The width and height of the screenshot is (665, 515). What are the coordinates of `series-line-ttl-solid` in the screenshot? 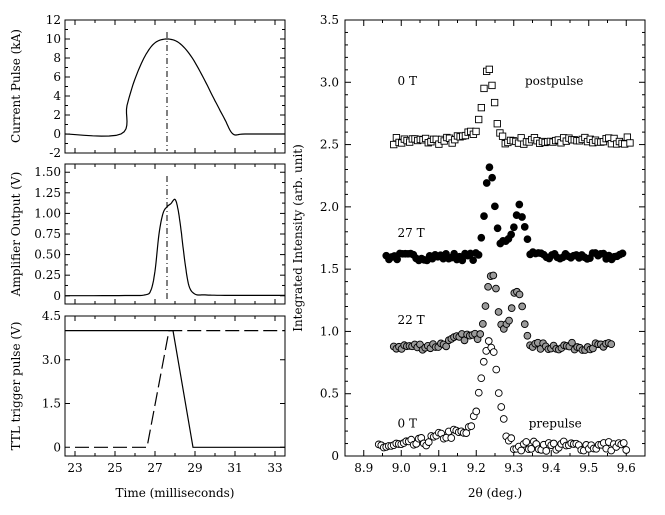 It's located at (175, 389).